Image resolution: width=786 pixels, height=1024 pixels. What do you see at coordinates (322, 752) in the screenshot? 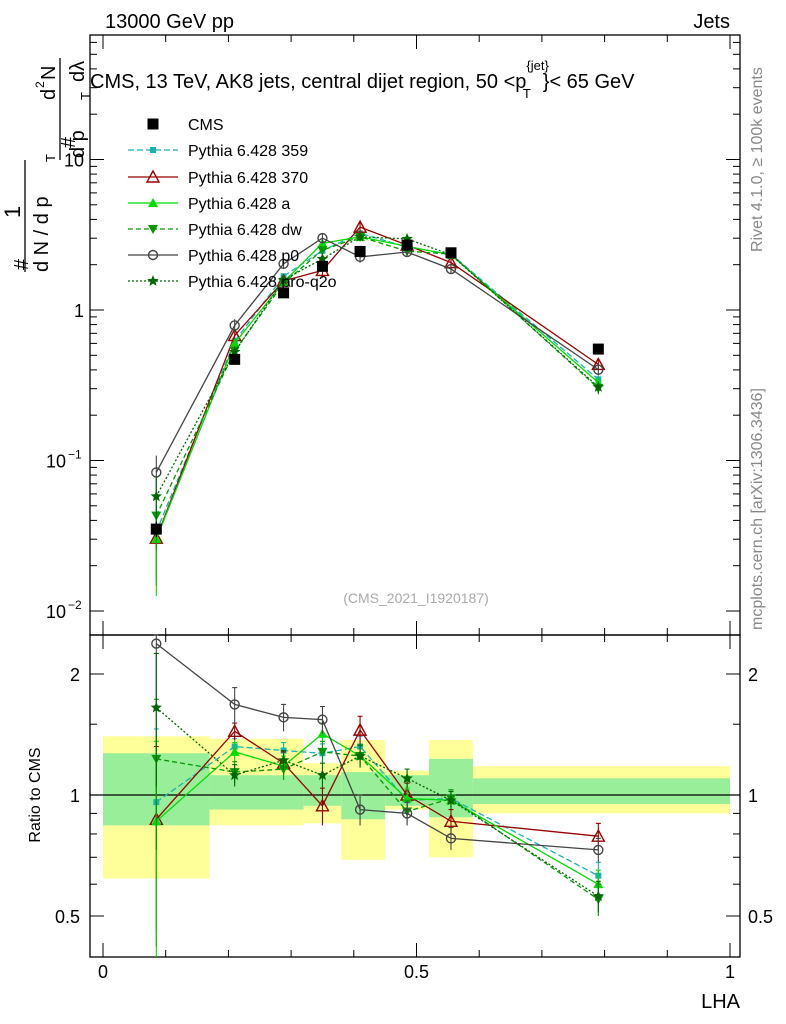
I see `ratio-point-pythia-6-428-dw` at bounding box center [322, 752].